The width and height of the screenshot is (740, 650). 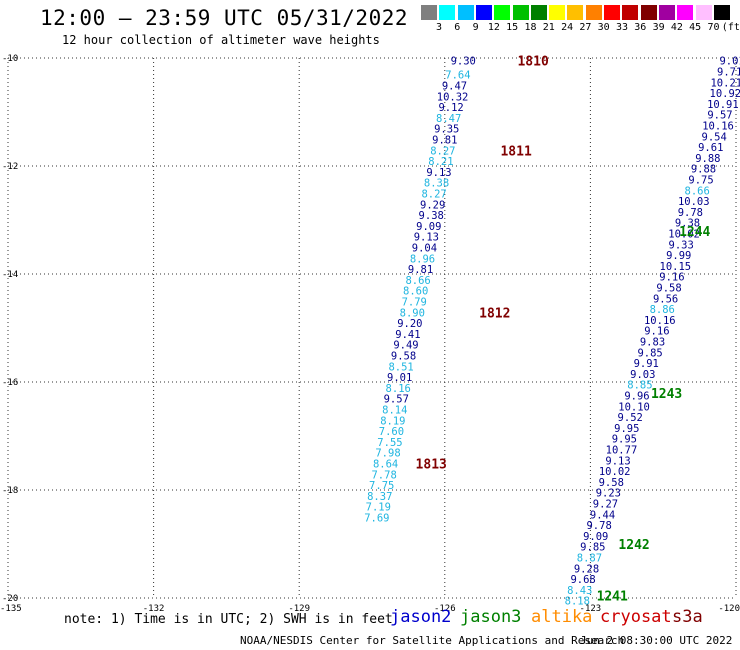 I want to click on wave-height-value: 9.78, so click(x=690, y=213).